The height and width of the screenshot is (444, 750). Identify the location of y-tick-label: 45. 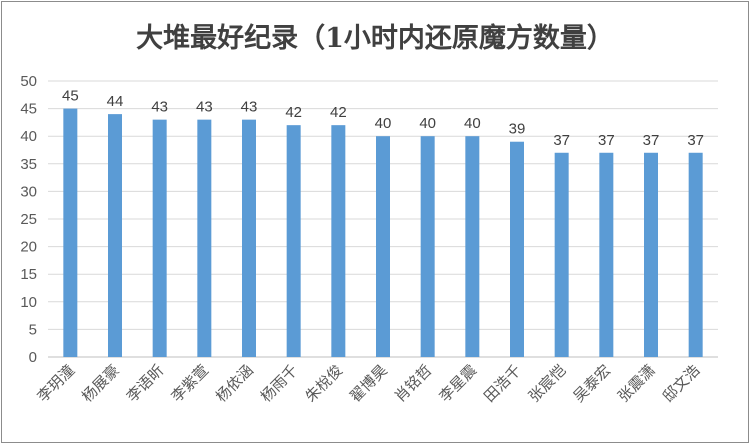
(28, 109).